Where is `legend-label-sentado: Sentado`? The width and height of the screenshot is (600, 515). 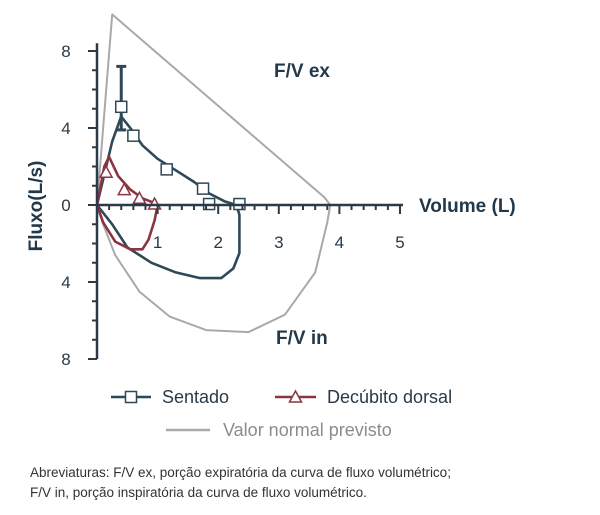 legend-label-sentado: Sentado is located at coordinates (195, 397).